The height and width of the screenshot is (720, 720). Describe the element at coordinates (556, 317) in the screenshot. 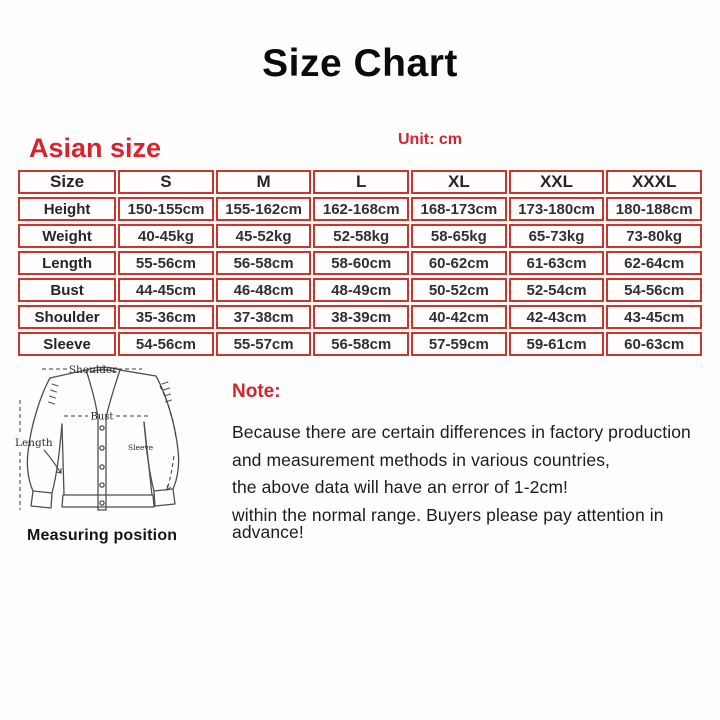

I see `cell: 42-43cm` at that location.